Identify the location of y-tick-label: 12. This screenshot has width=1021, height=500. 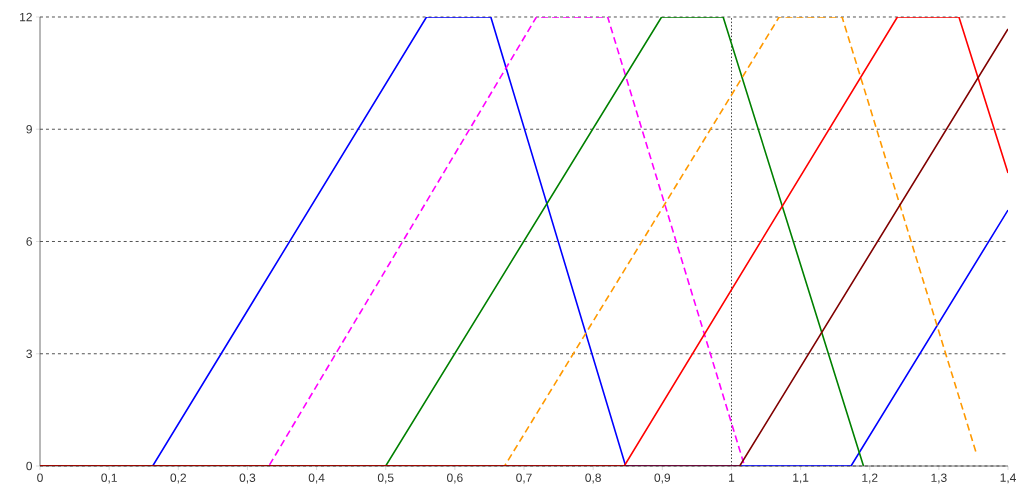
(26, 17).